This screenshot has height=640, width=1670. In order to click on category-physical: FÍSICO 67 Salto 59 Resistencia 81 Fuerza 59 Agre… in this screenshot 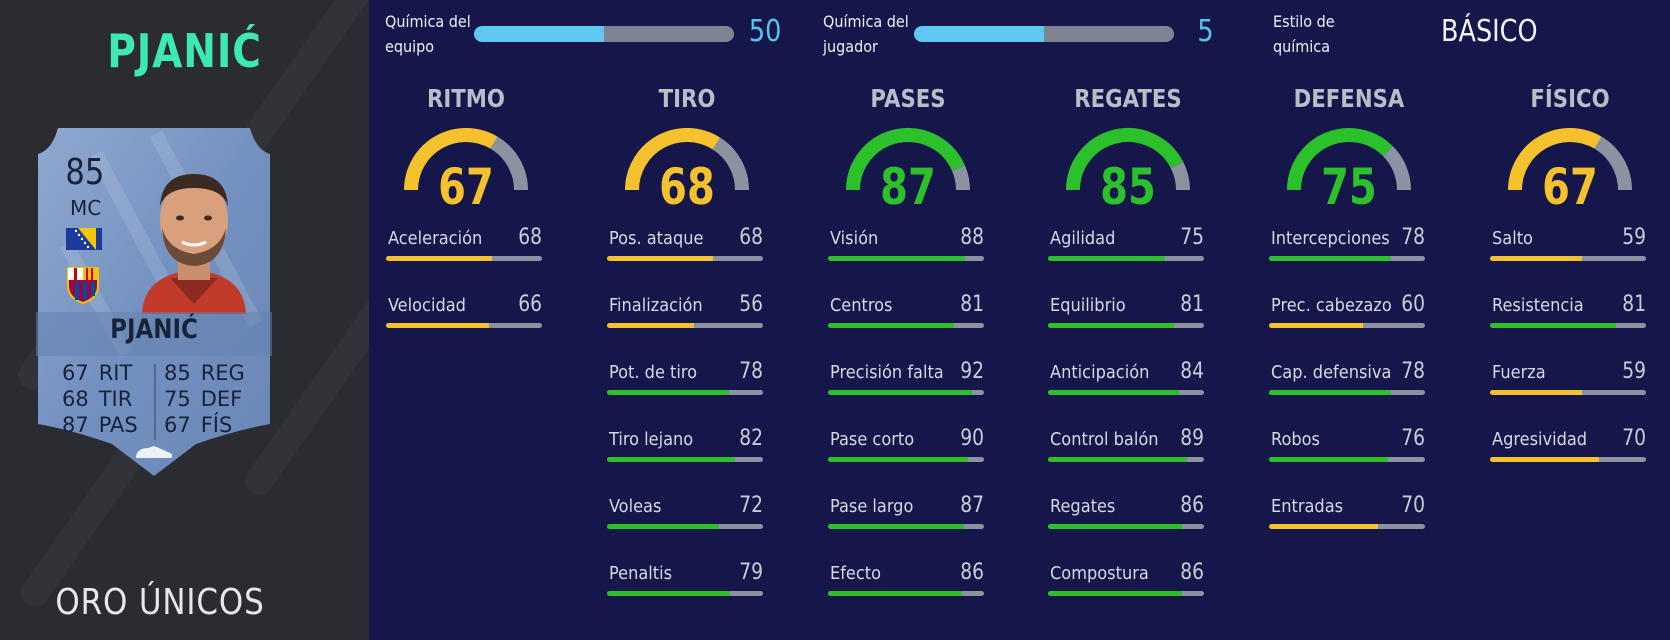, I will do `click(1570, 273)`.